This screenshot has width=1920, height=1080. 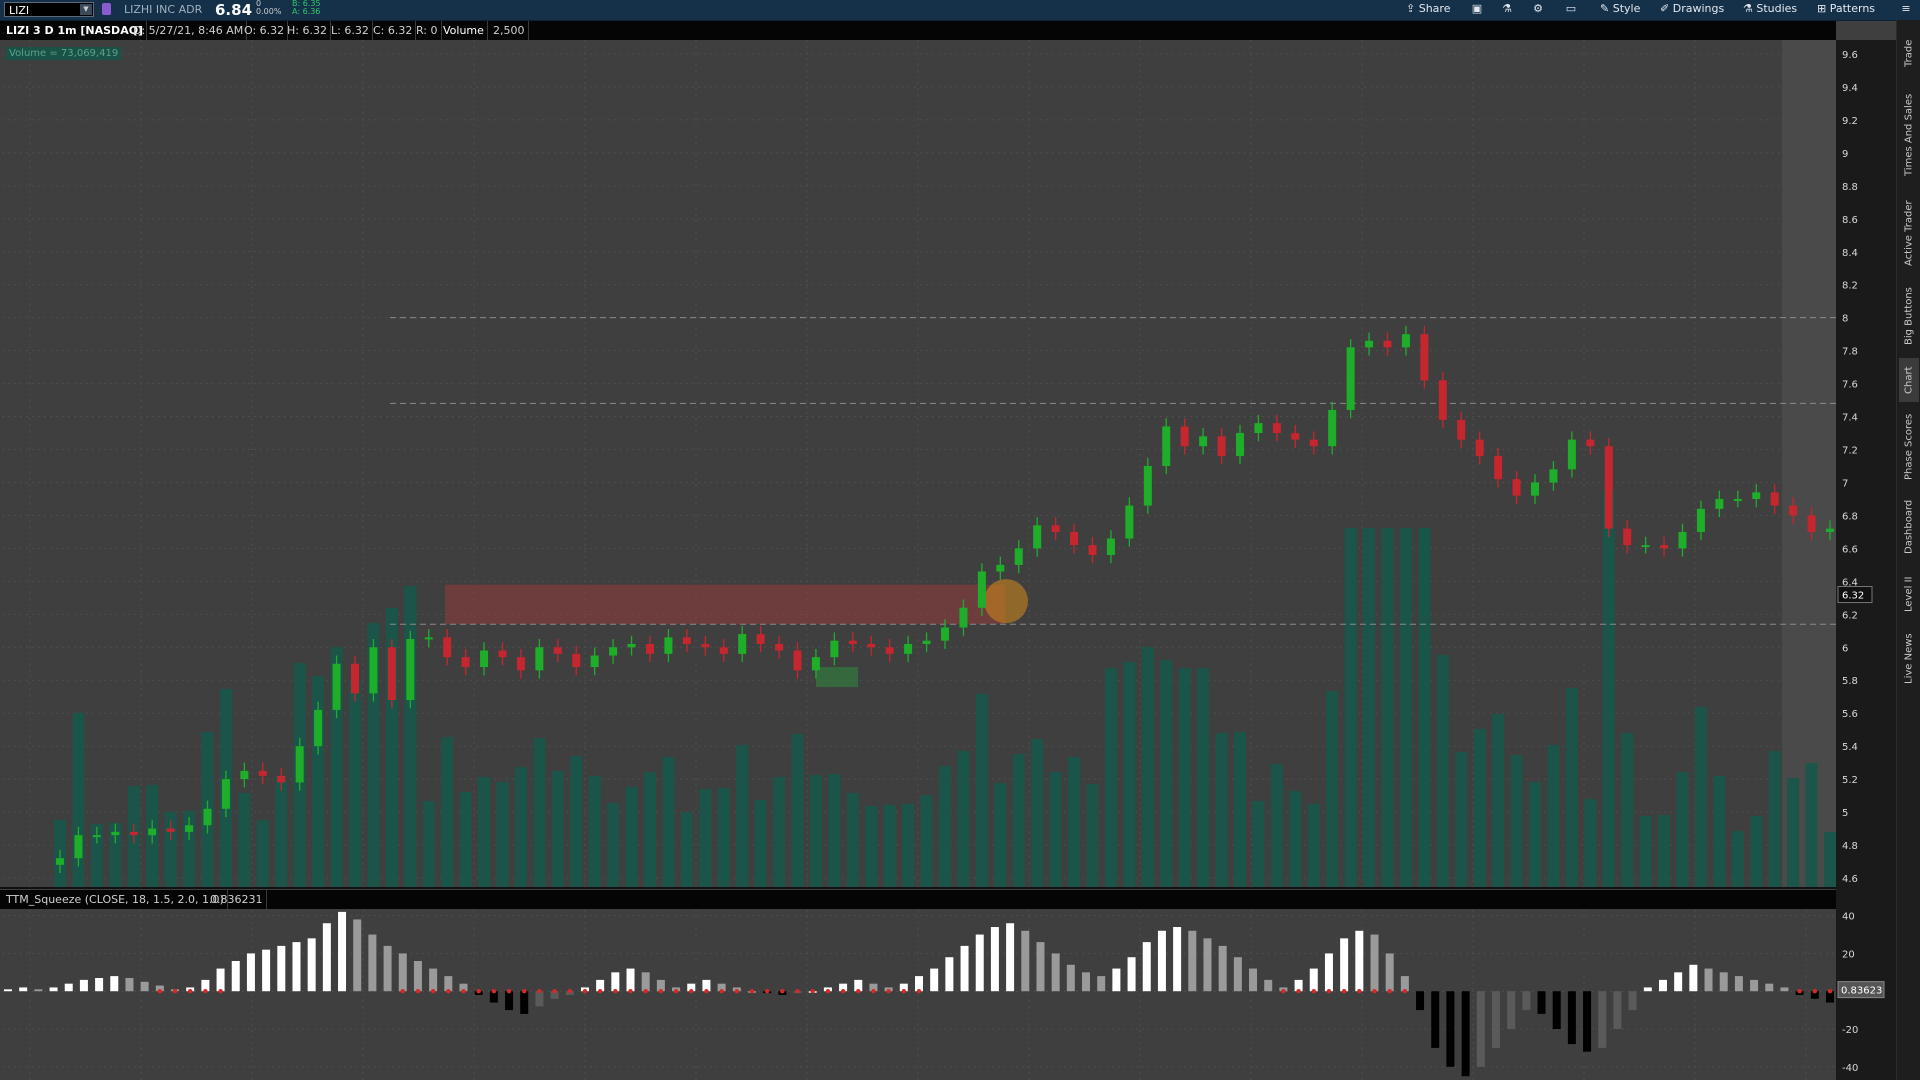 What do you see at coordinates (106, 9) in the screenshot?
I see `link-icon` at bounding box center [106, 9].